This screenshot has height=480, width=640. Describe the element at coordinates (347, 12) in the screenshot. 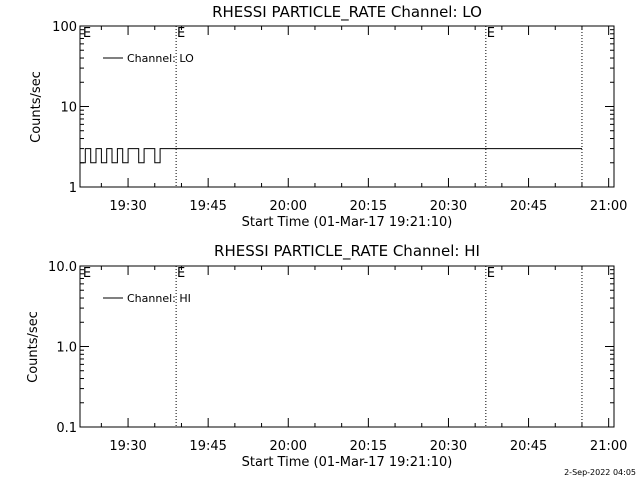

I see `chart-title: RHESSI PARTICLE_RATE Channel: LO` at that location.